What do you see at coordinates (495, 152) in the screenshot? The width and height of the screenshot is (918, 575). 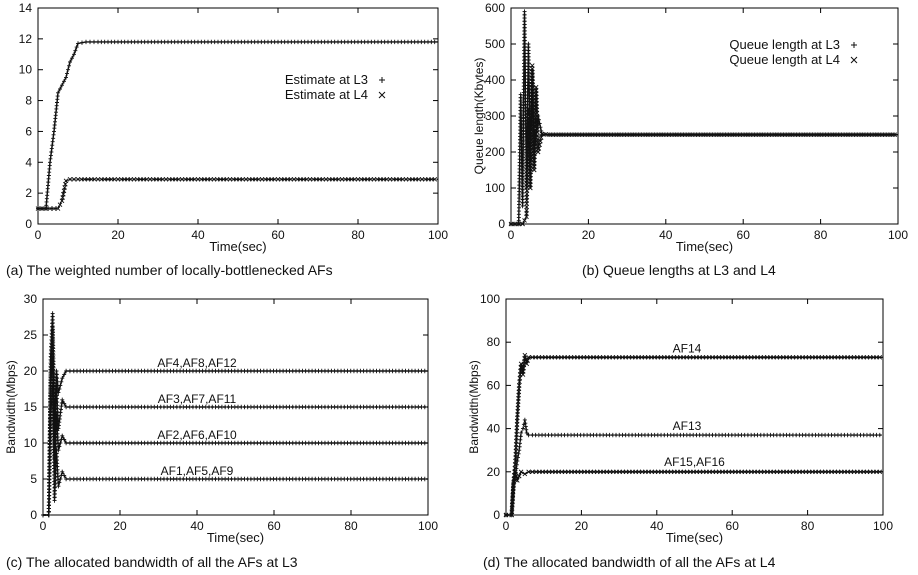 I see `y-tick-label: 200` at bounding box center [495, 152].